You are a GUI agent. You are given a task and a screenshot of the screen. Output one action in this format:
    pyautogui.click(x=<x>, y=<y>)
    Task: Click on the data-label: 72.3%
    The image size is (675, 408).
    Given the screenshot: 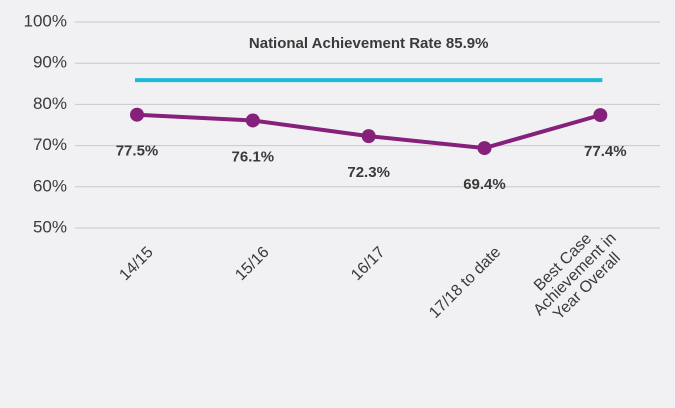 What is the action you would take?
    pyautogui.click(x=368, y=172)
    